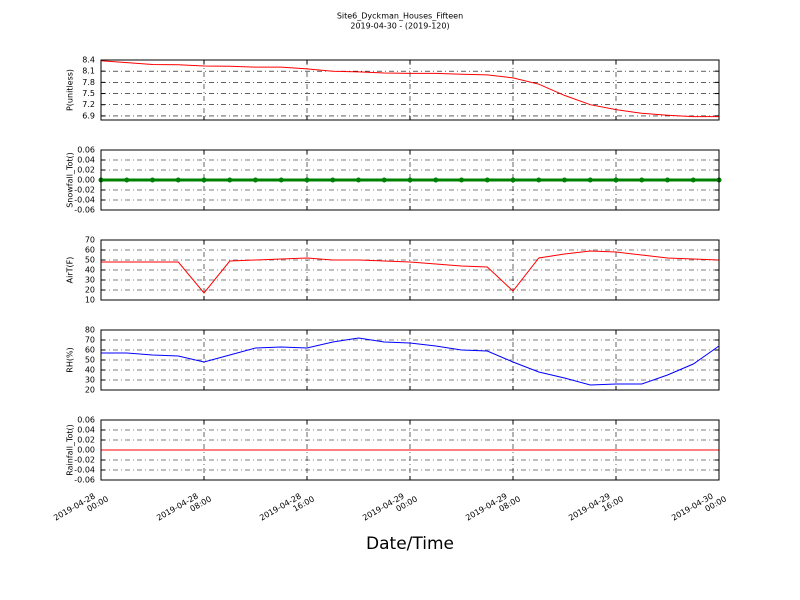  Describe the element at coordinates (493, 508) in the screenshot. I see `x-tick-label: 2019-04-29 08:00` at that location.